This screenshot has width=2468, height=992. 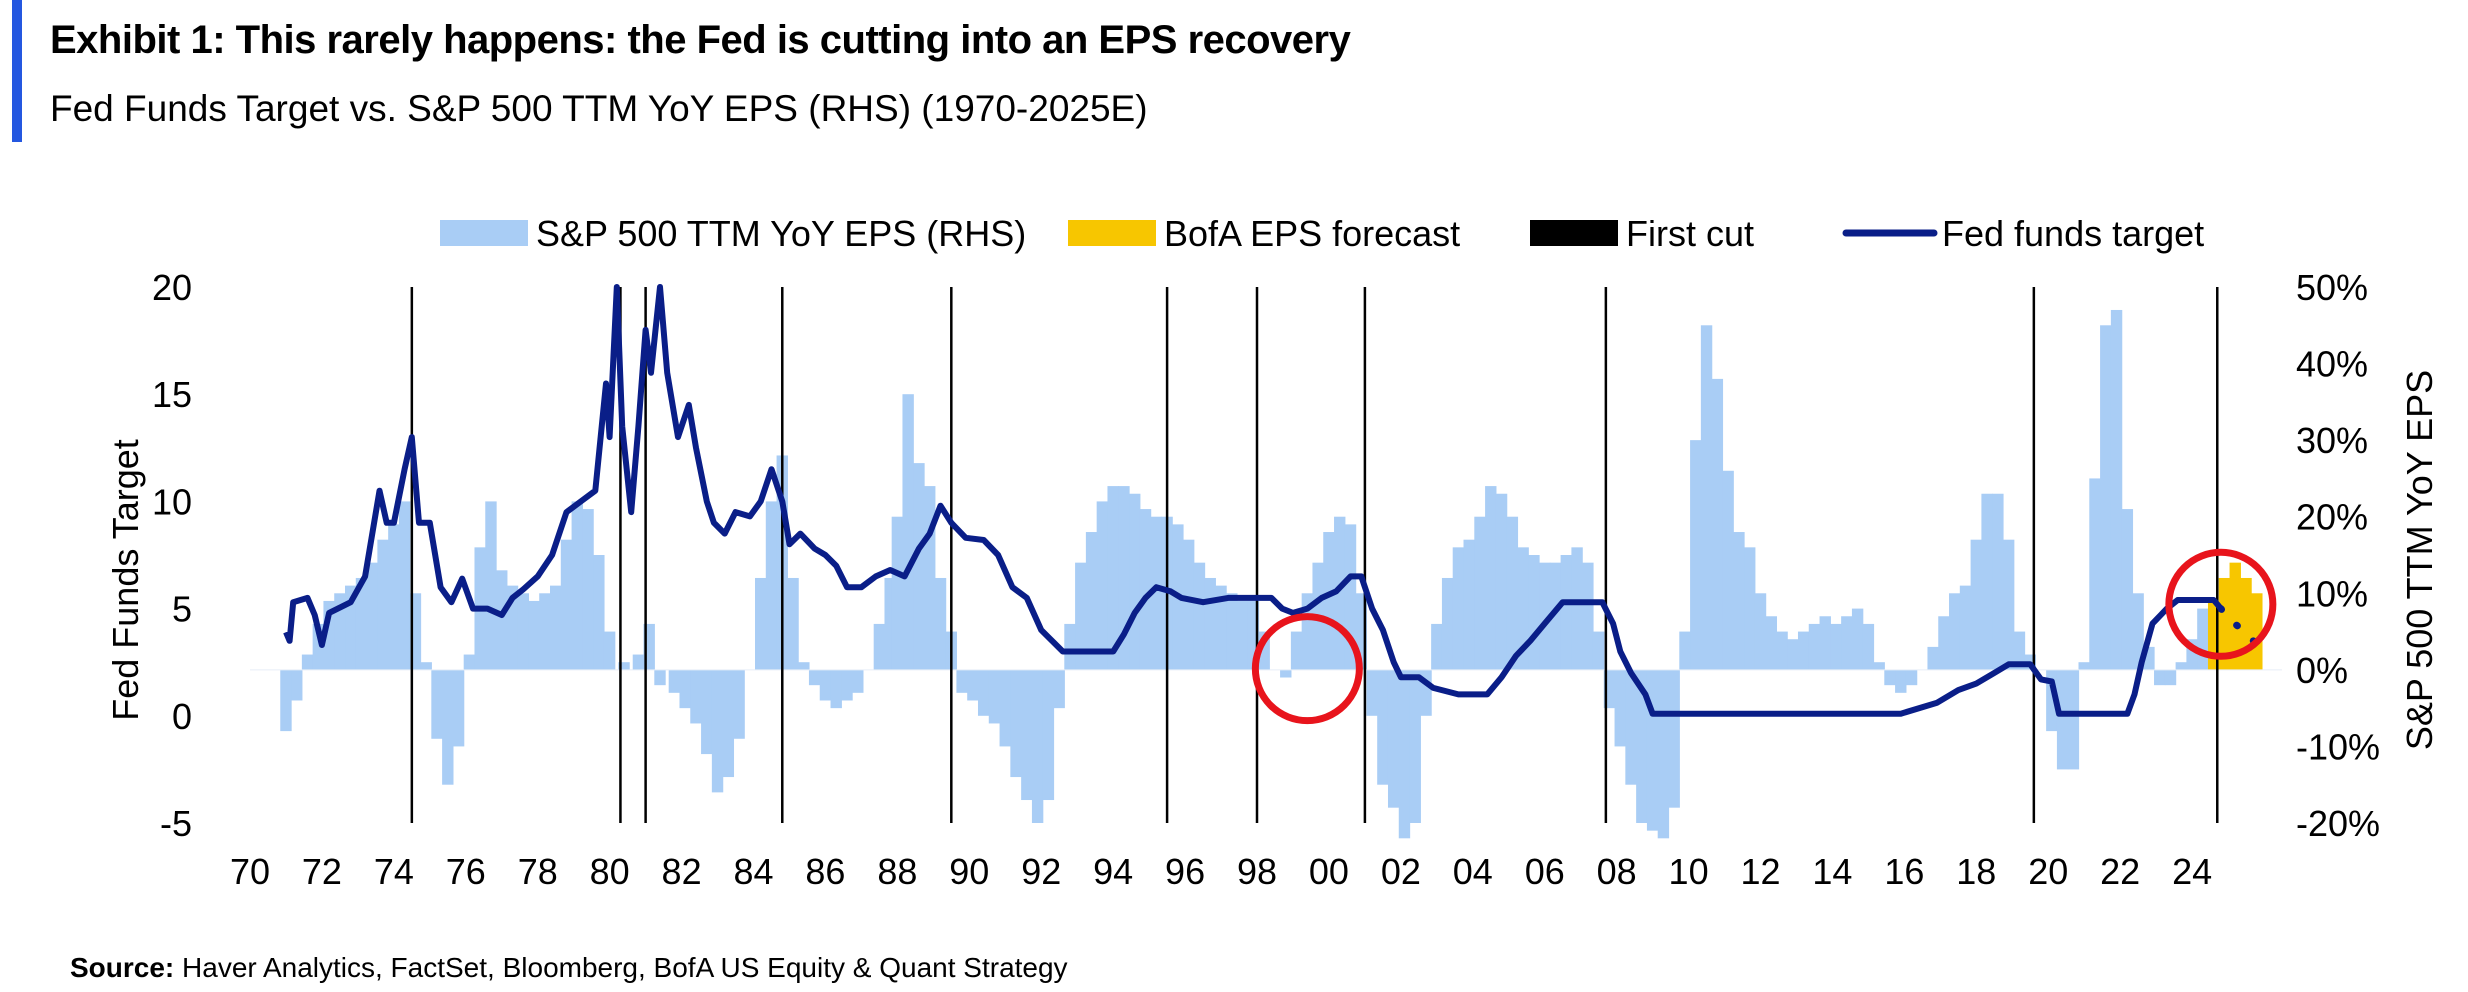 What do you see at coordinates (466, 871) in the screenshot?
I see `x-tick-3: 76` at bounding box center [466, 871].